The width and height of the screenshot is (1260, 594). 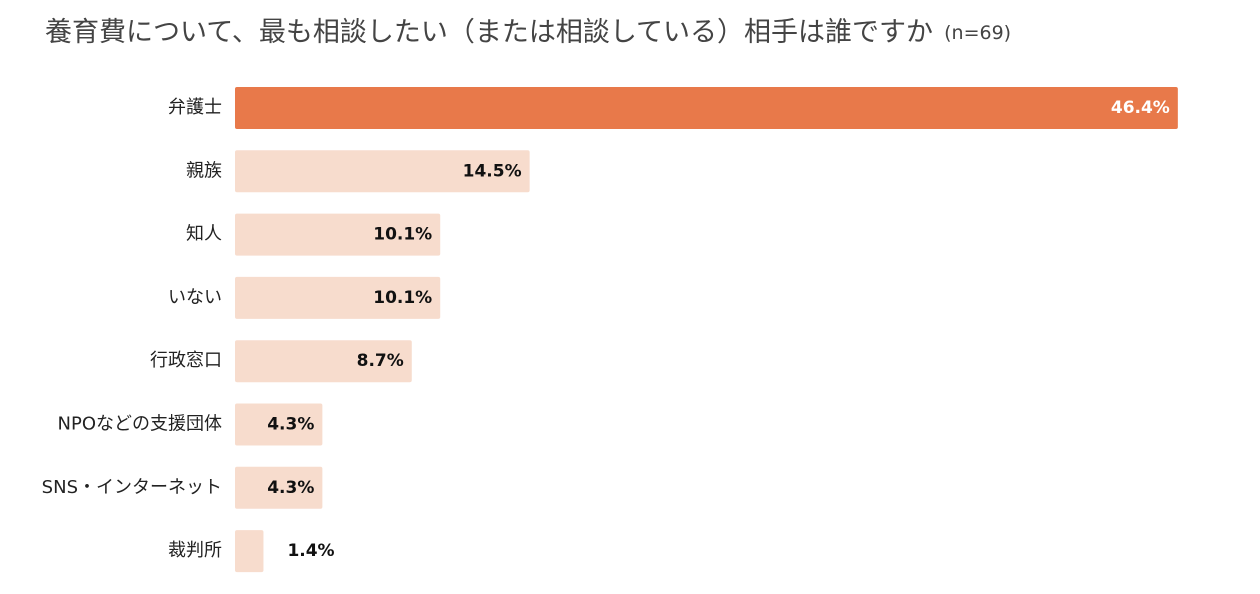 What do you see at coordinates (132, 487) in the screenshot?
I see `category-label: SNS・インターネット` at bounding box center [132, 487].